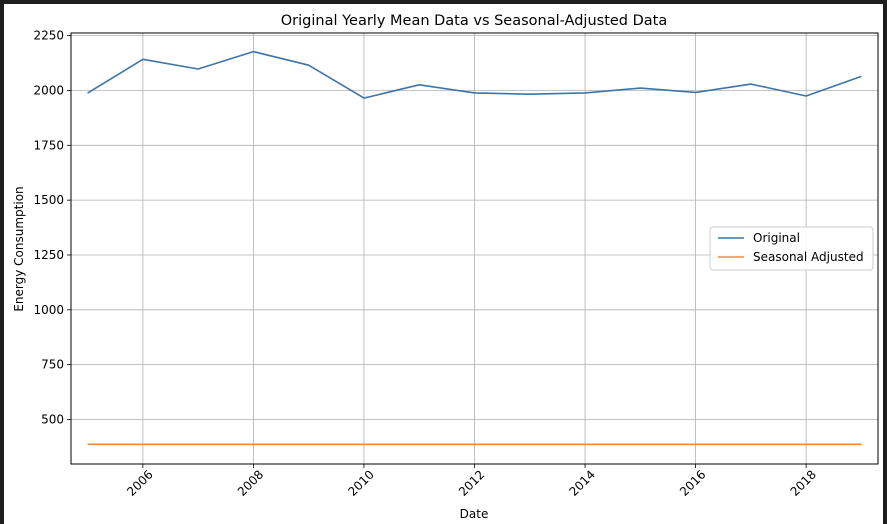 The height and width of the screenshot is (524, 887). Describe the element at coordinates (48, 36) in the screenshot. I see `y-tick-label: 2250` at that location.